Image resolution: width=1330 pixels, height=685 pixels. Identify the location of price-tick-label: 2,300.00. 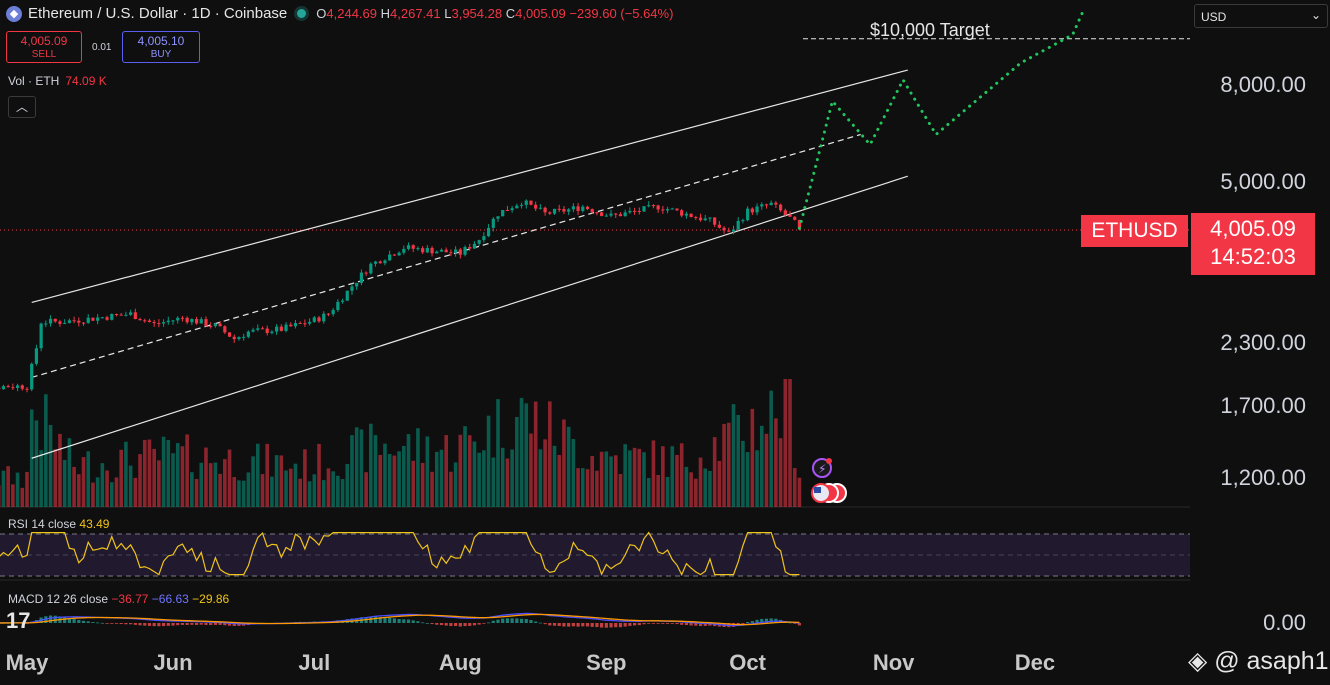
(1263, 343).